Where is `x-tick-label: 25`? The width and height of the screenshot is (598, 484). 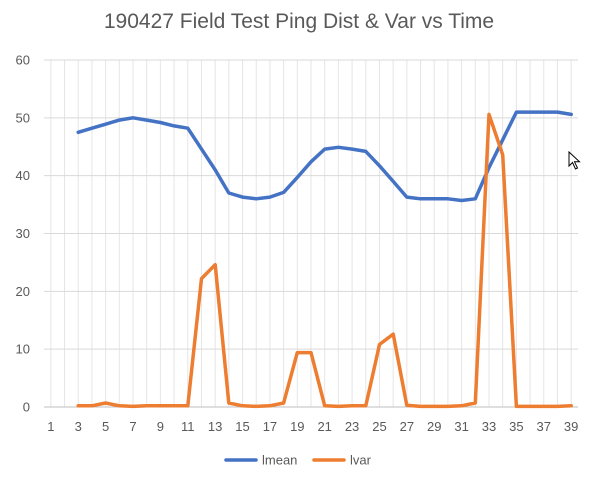 x-tick-label: 25 is located at coordinates (379, 426).